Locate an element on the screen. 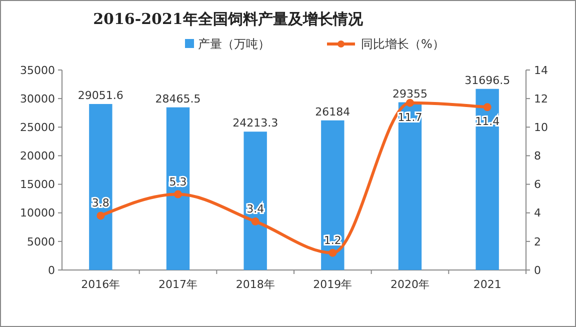  x-tick-label: 2021 is located at coordinates (487, 284).